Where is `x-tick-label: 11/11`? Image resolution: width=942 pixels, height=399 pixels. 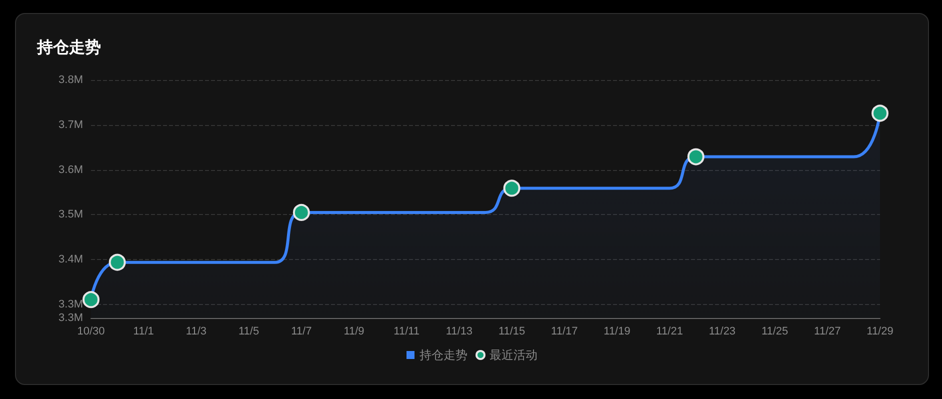 x-tick-label: 11/11 is located at coordinates (407, 332).